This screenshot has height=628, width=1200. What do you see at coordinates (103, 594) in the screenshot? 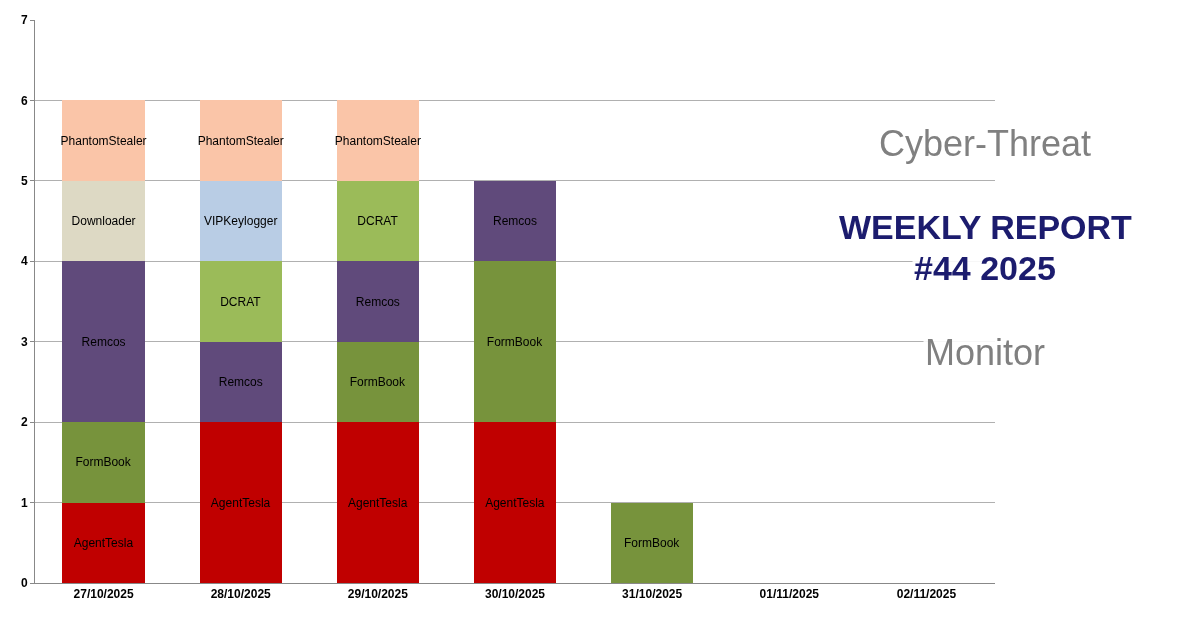
I see `x-tick-label: 27/10/2025` at bounding box center [103, 594].